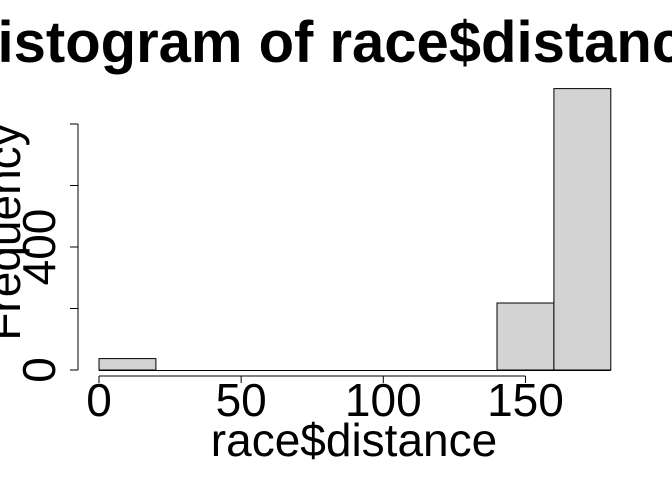 This screenshot has width=672, height=480. I want to click on chart-title: Histogram of race$distance, so click(336, 42).